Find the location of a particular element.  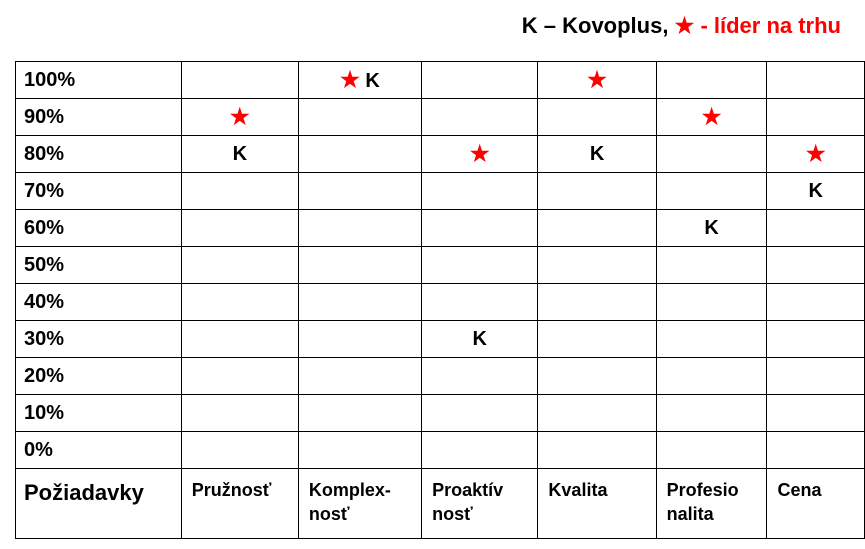

requirement-name: Kvalita is located at coordinates (578, 490).